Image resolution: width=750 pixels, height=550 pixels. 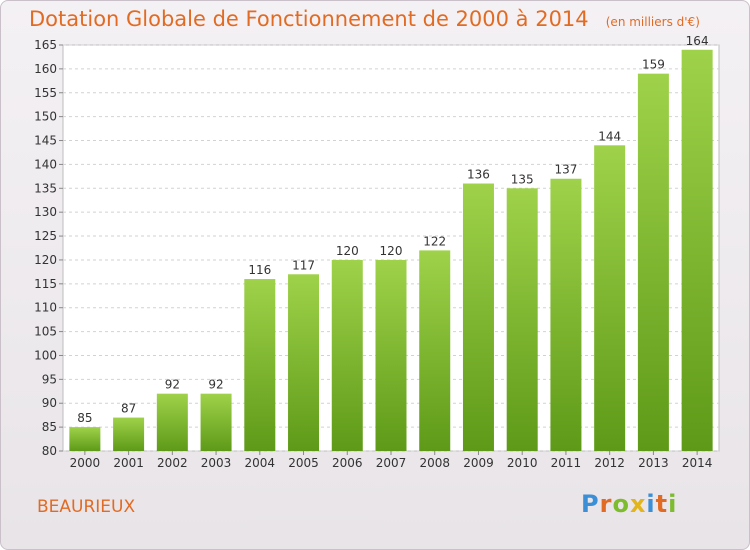 I want to click on x-tick-label: 2011, so click(x=566, y=463).